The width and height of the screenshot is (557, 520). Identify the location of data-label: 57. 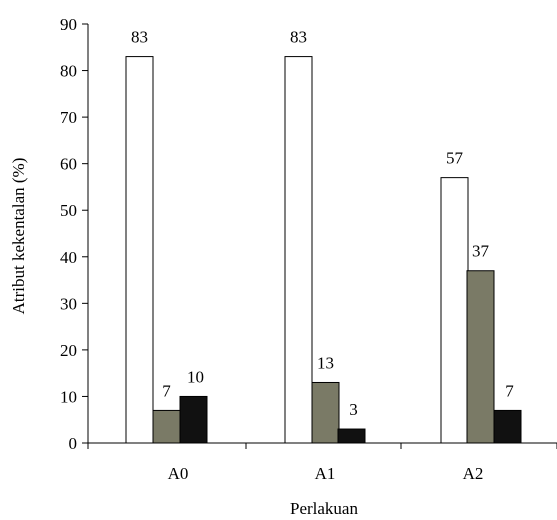
(455, 158).